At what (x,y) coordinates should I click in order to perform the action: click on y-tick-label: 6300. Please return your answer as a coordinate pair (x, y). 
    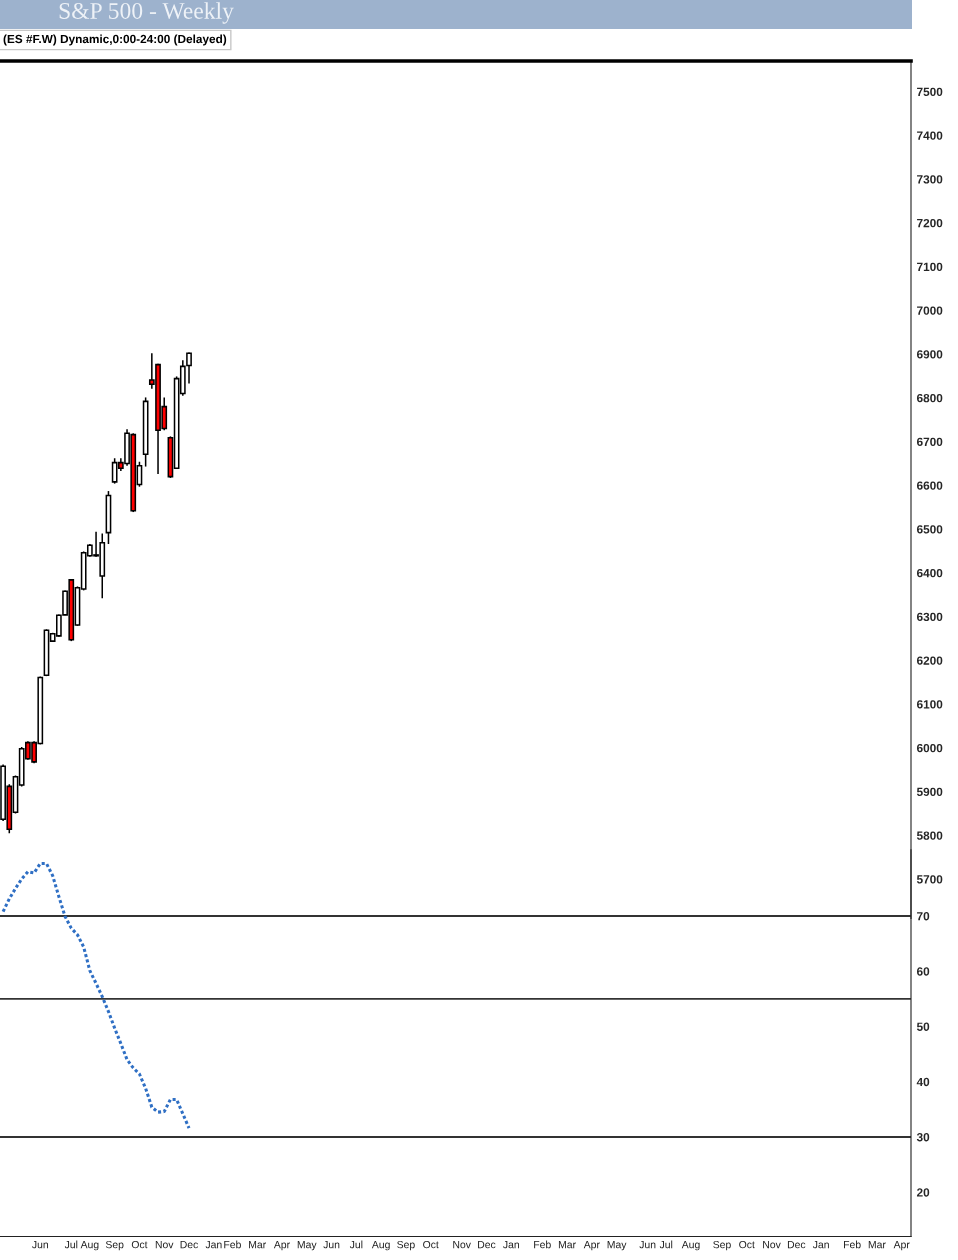
    Looking at the image, I should click on (929, 617).